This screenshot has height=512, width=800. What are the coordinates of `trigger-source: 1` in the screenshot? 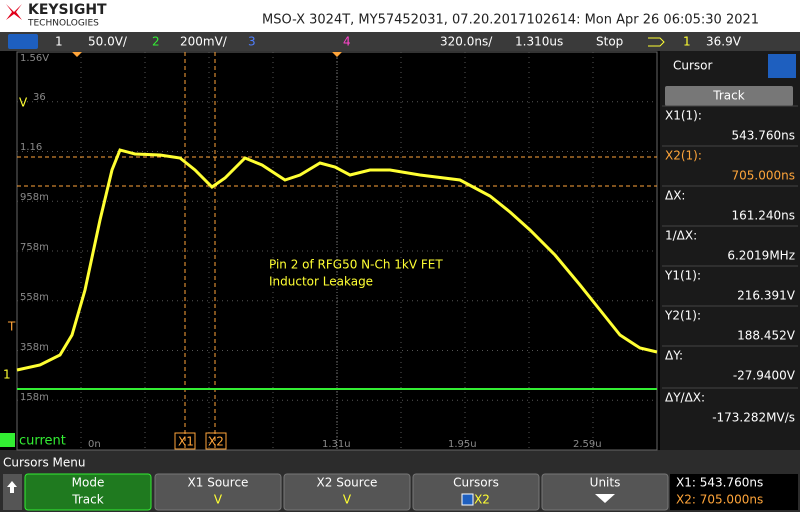 It's located at (687, 42).